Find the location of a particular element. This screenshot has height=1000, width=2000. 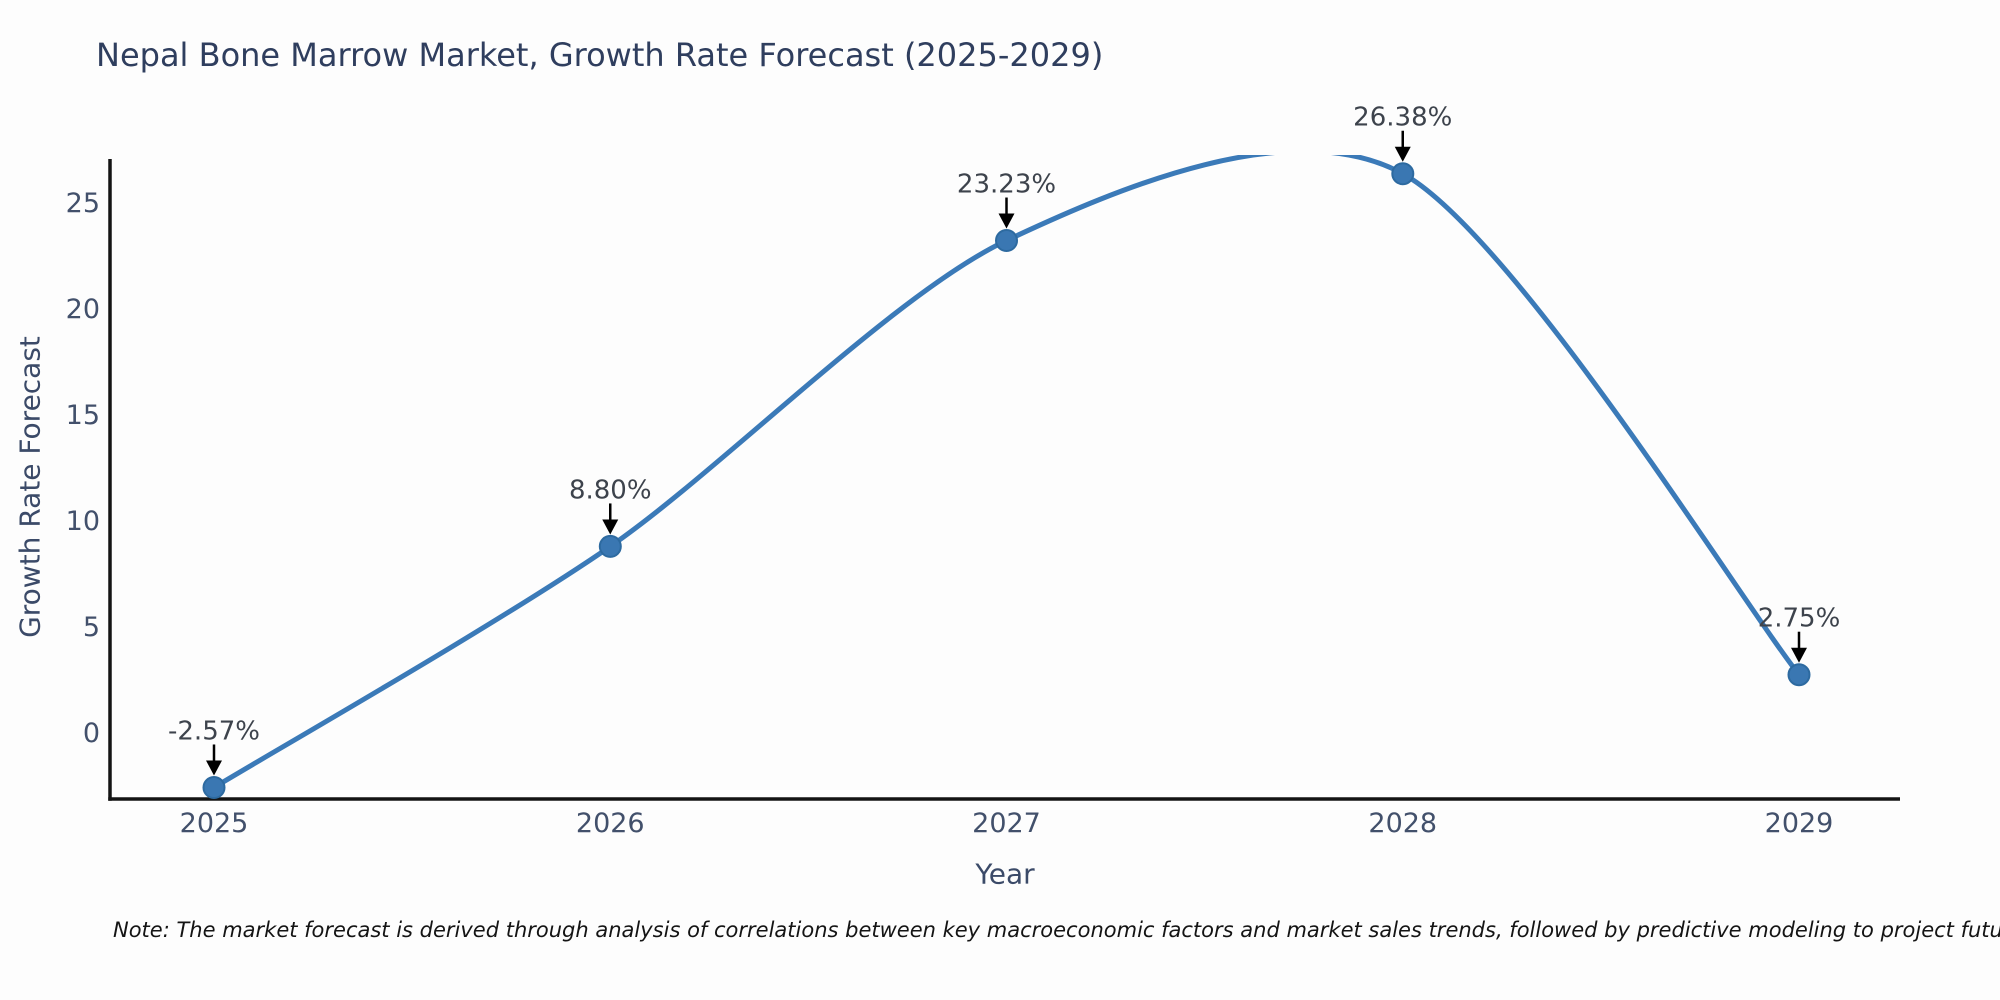

point-value-label: 26.38% is located at coordinates (1402, 118).